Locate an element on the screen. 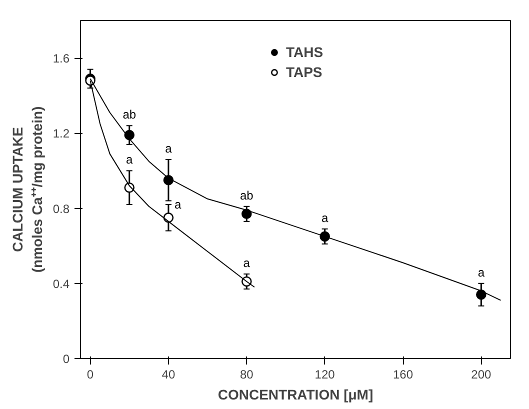  x-axis-title: CONCENTRATION [μM] is located at coordinates (296, 394).